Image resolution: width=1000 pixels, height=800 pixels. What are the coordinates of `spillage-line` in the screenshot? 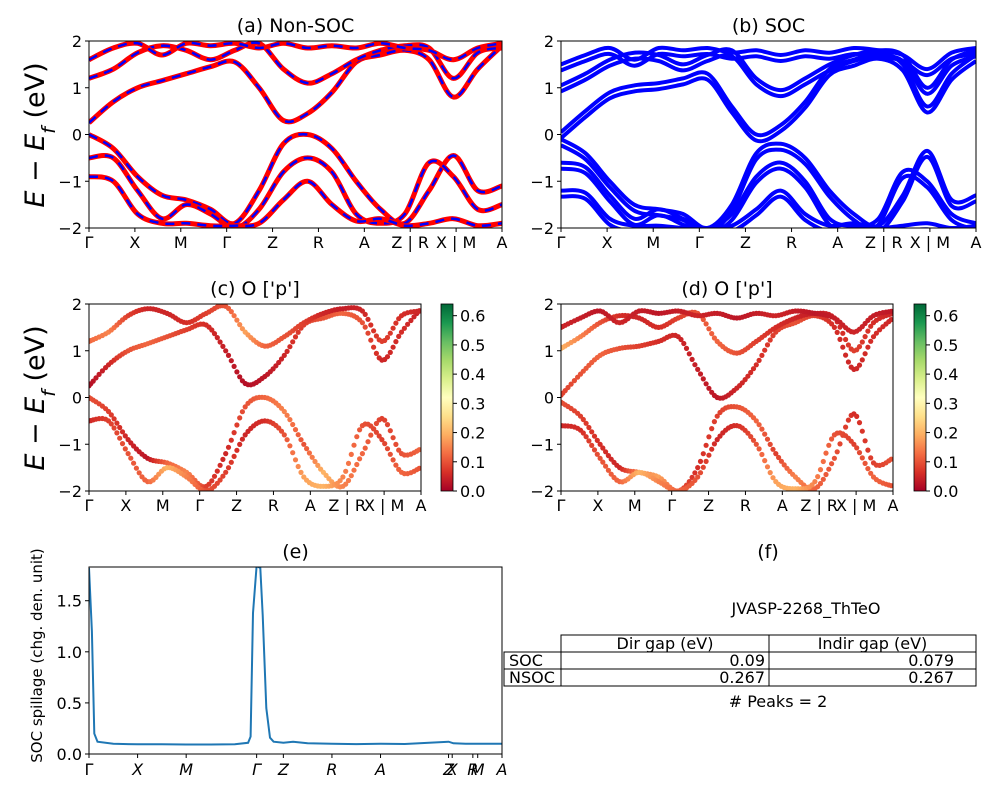 It's located at (295, 656).